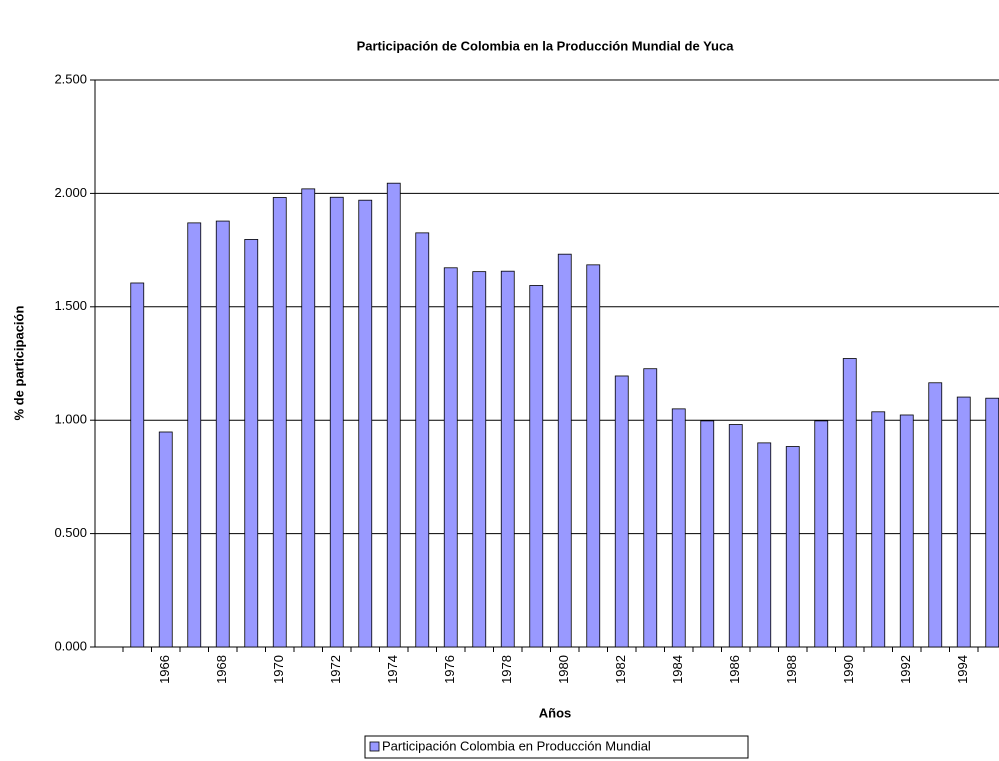  What do you see at coordinates (677, 669) in the screenshot?
I see `x-tick-label: 1984` at bounding box center [677, 669].